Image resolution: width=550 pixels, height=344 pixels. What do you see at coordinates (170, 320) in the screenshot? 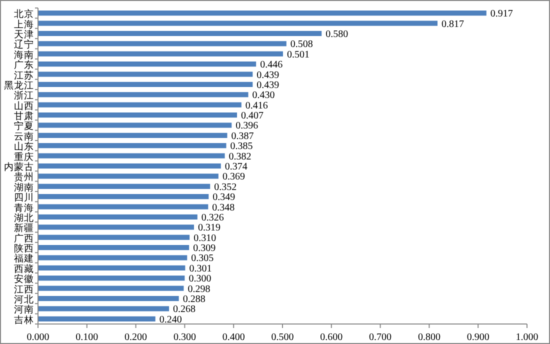
I see `data-label: 0.240` at bounding box center [170, 320].